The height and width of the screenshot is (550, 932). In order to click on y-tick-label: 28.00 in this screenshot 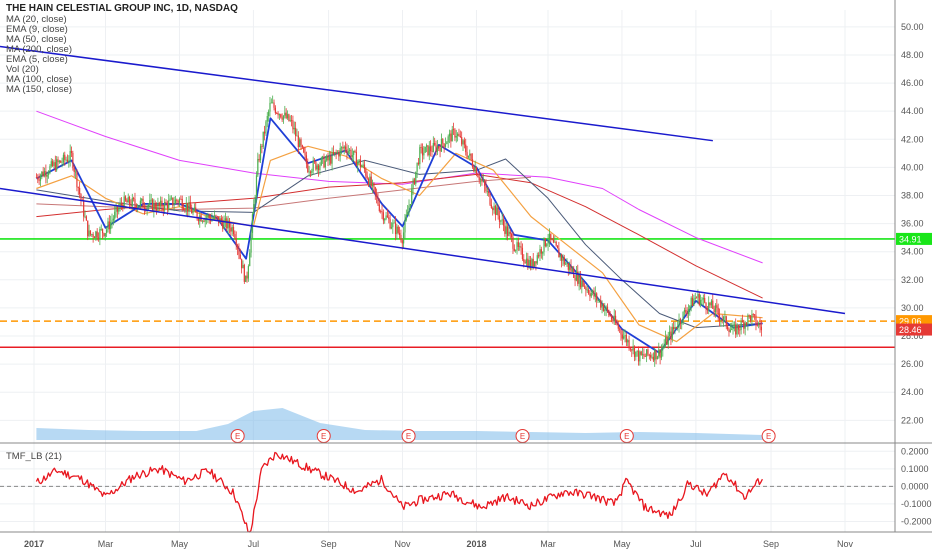, I will do `click(912, 336)`.